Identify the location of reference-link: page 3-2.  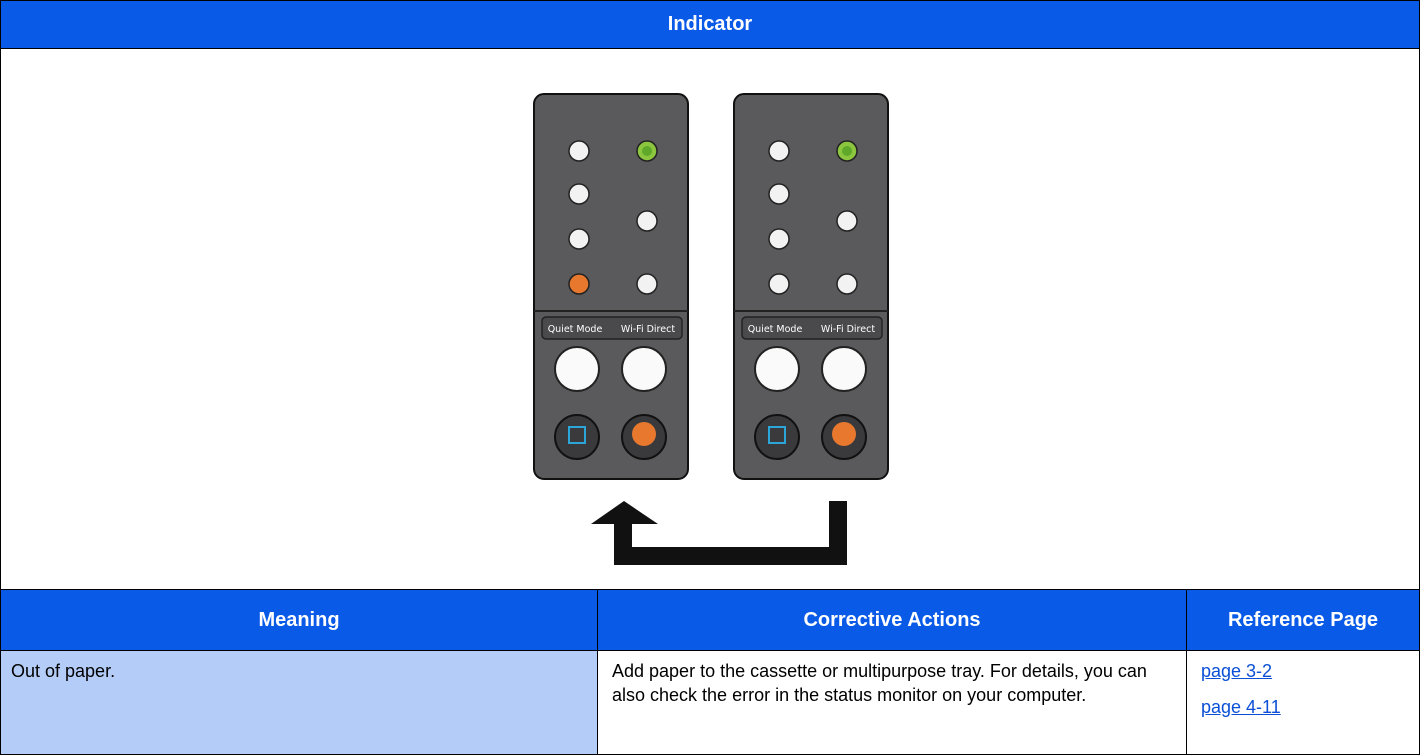
(1237, 671).